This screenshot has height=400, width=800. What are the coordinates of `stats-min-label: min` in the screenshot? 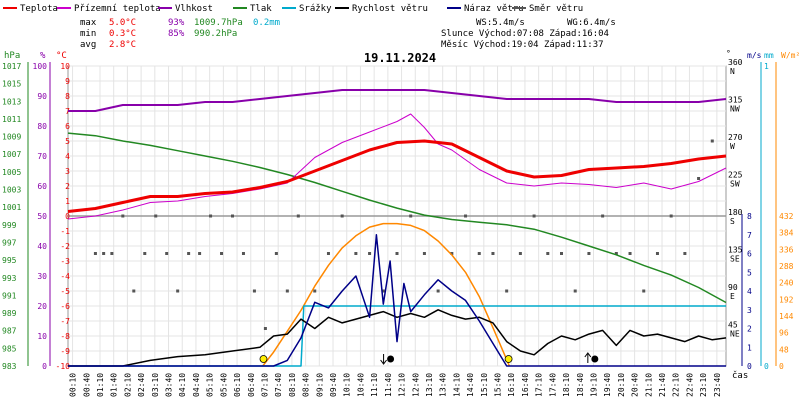 It's located at (88, 34).